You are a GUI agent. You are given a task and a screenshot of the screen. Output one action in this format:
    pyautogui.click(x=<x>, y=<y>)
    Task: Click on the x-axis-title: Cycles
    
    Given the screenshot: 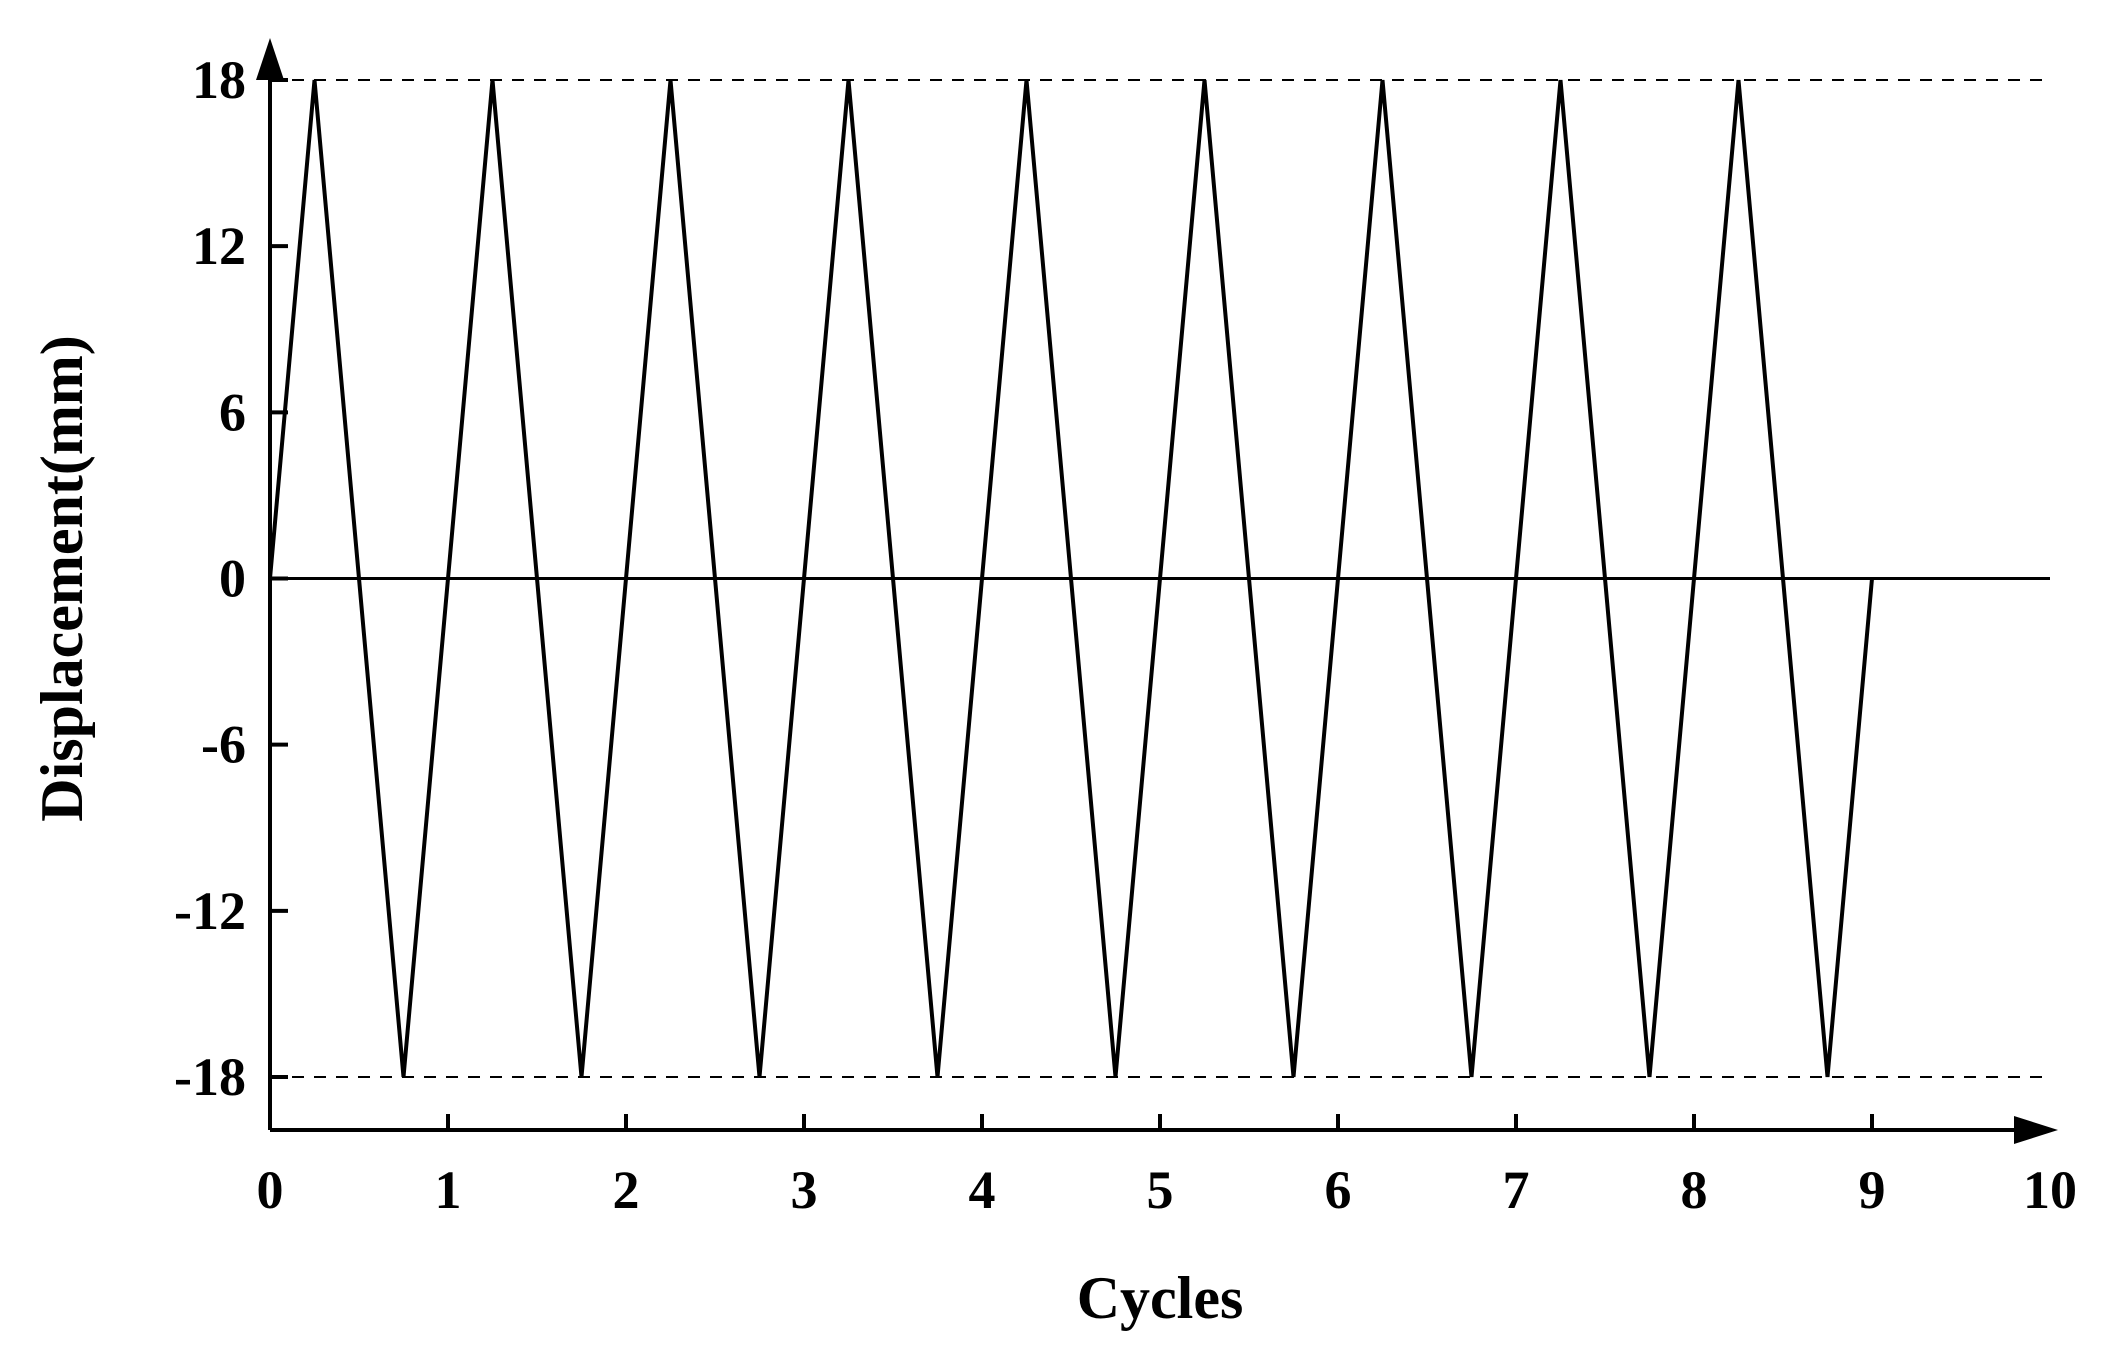 What is the action you would take?
    pyautogui.click(x=1160, y=1298)
    